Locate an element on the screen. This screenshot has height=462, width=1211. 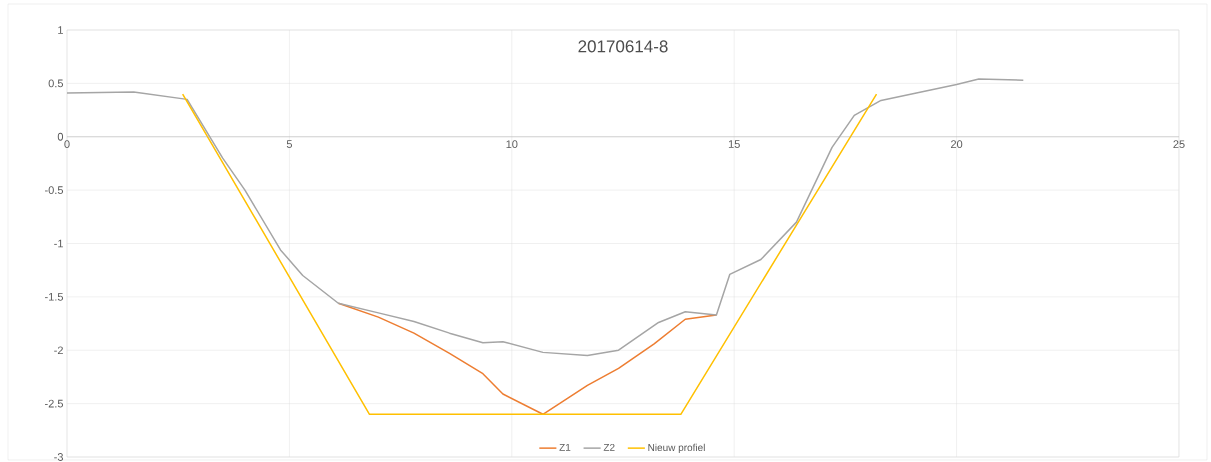
chart-title: 20170614-8 is located at coordinates (623, 46).